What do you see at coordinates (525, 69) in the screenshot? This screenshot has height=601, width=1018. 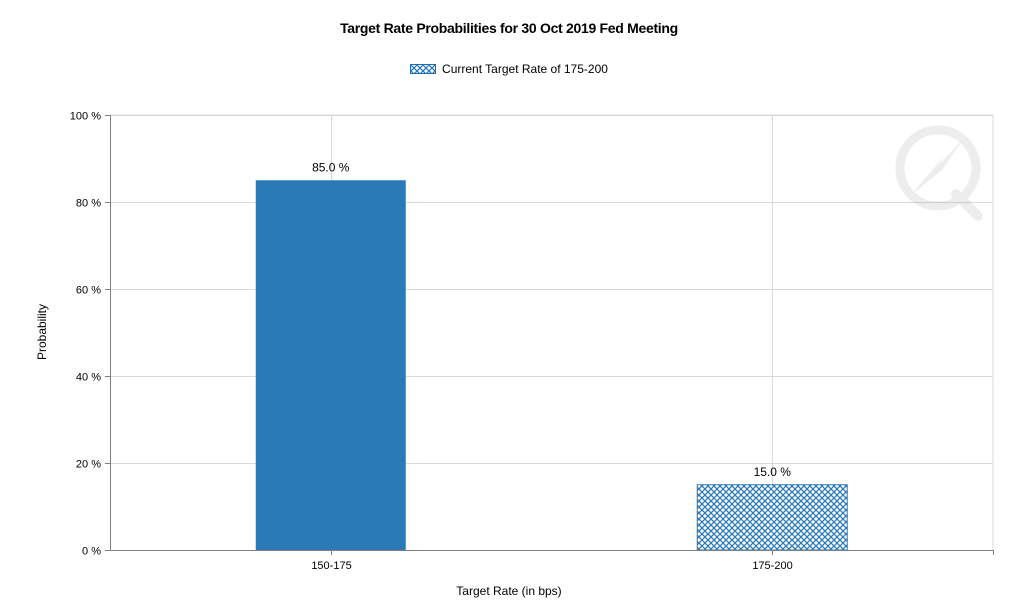 I see `legend-label: Current Target Rate of 175-200` at bounding box center [525, 69].